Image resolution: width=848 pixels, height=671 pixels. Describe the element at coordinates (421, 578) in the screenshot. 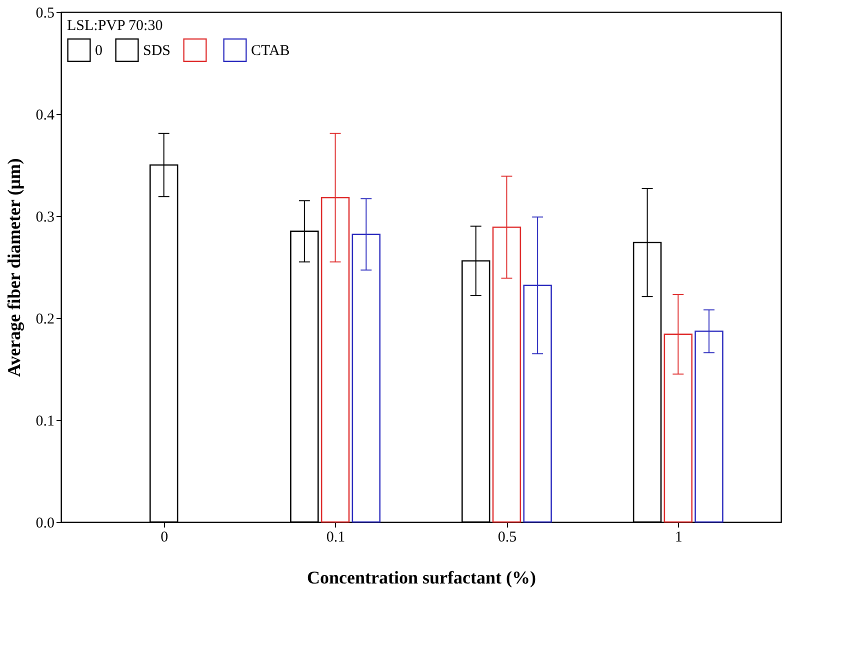

I see `x-axis-title: Concentration surfactant (%)` at that location.